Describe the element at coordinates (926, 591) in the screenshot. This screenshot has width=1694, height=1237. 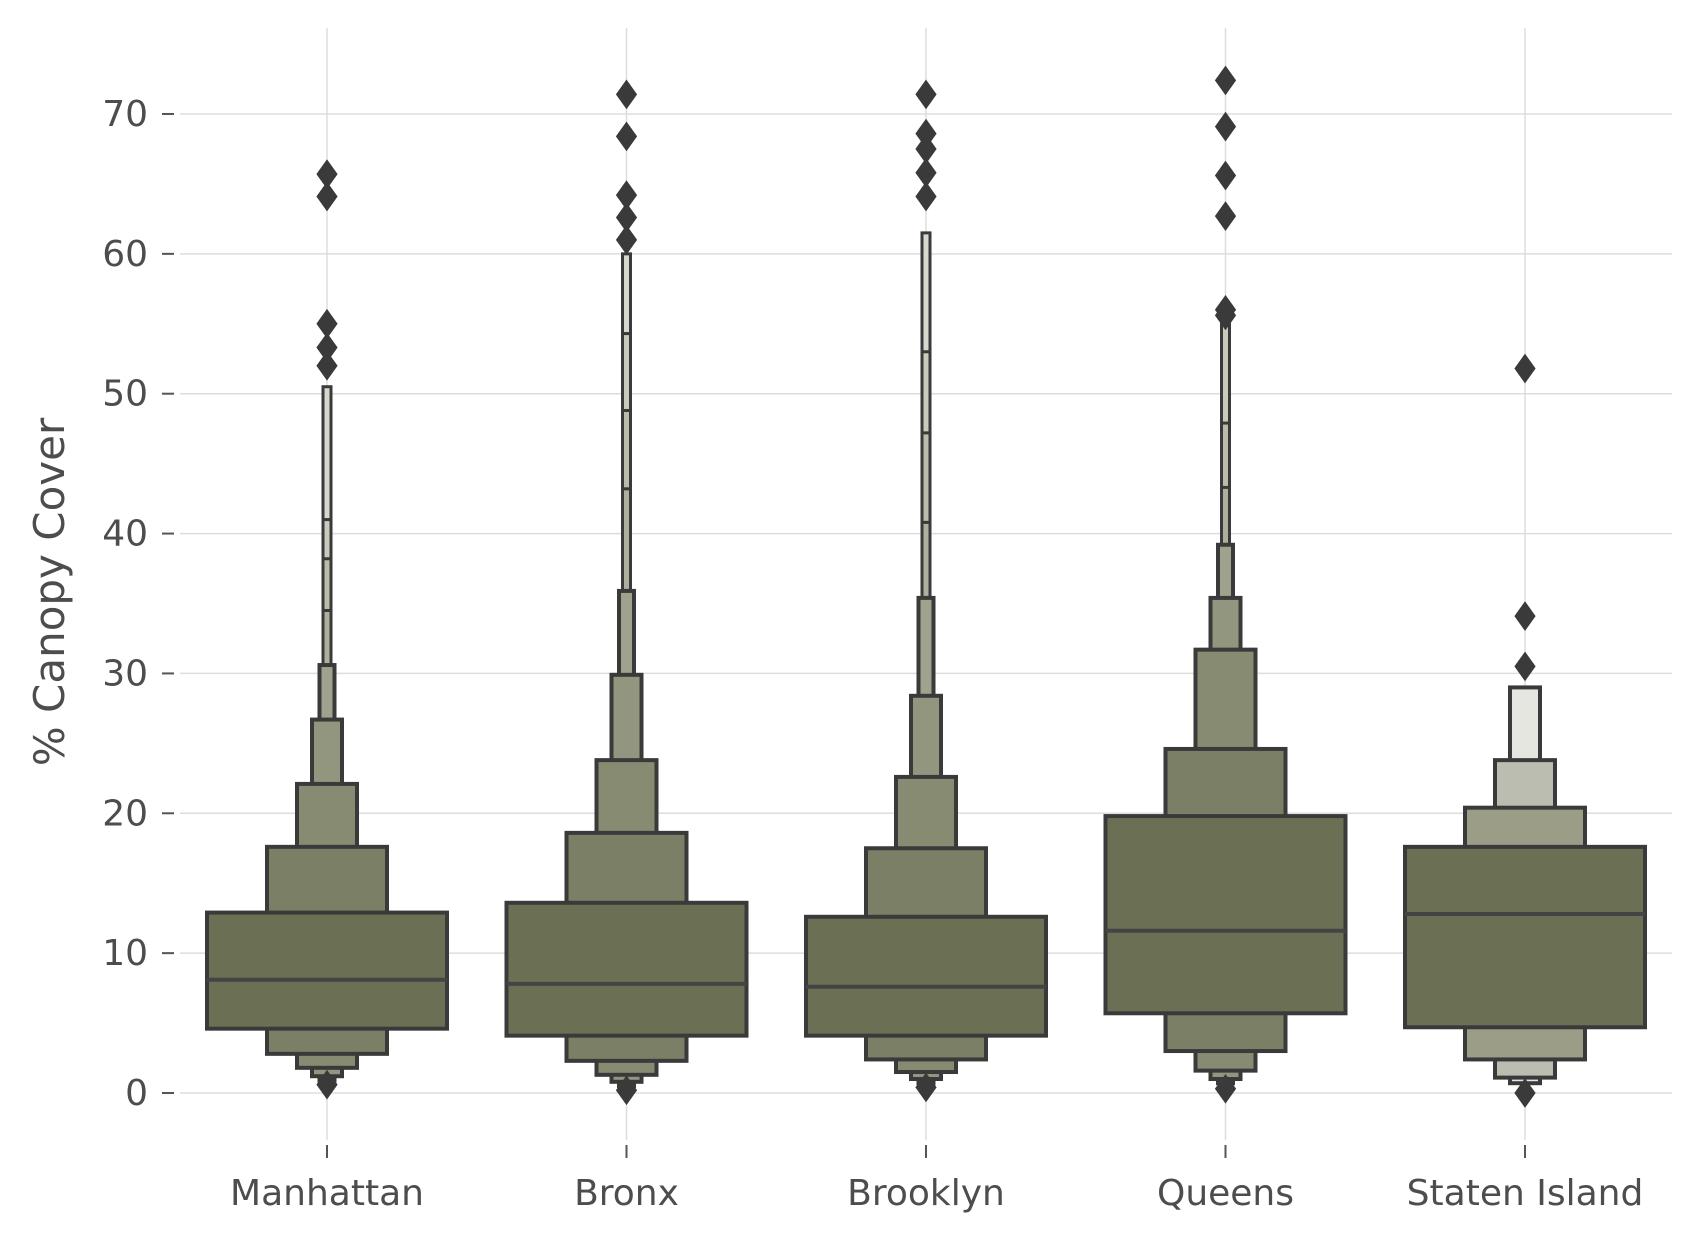
I see `boxen-brooklyn` at that location.